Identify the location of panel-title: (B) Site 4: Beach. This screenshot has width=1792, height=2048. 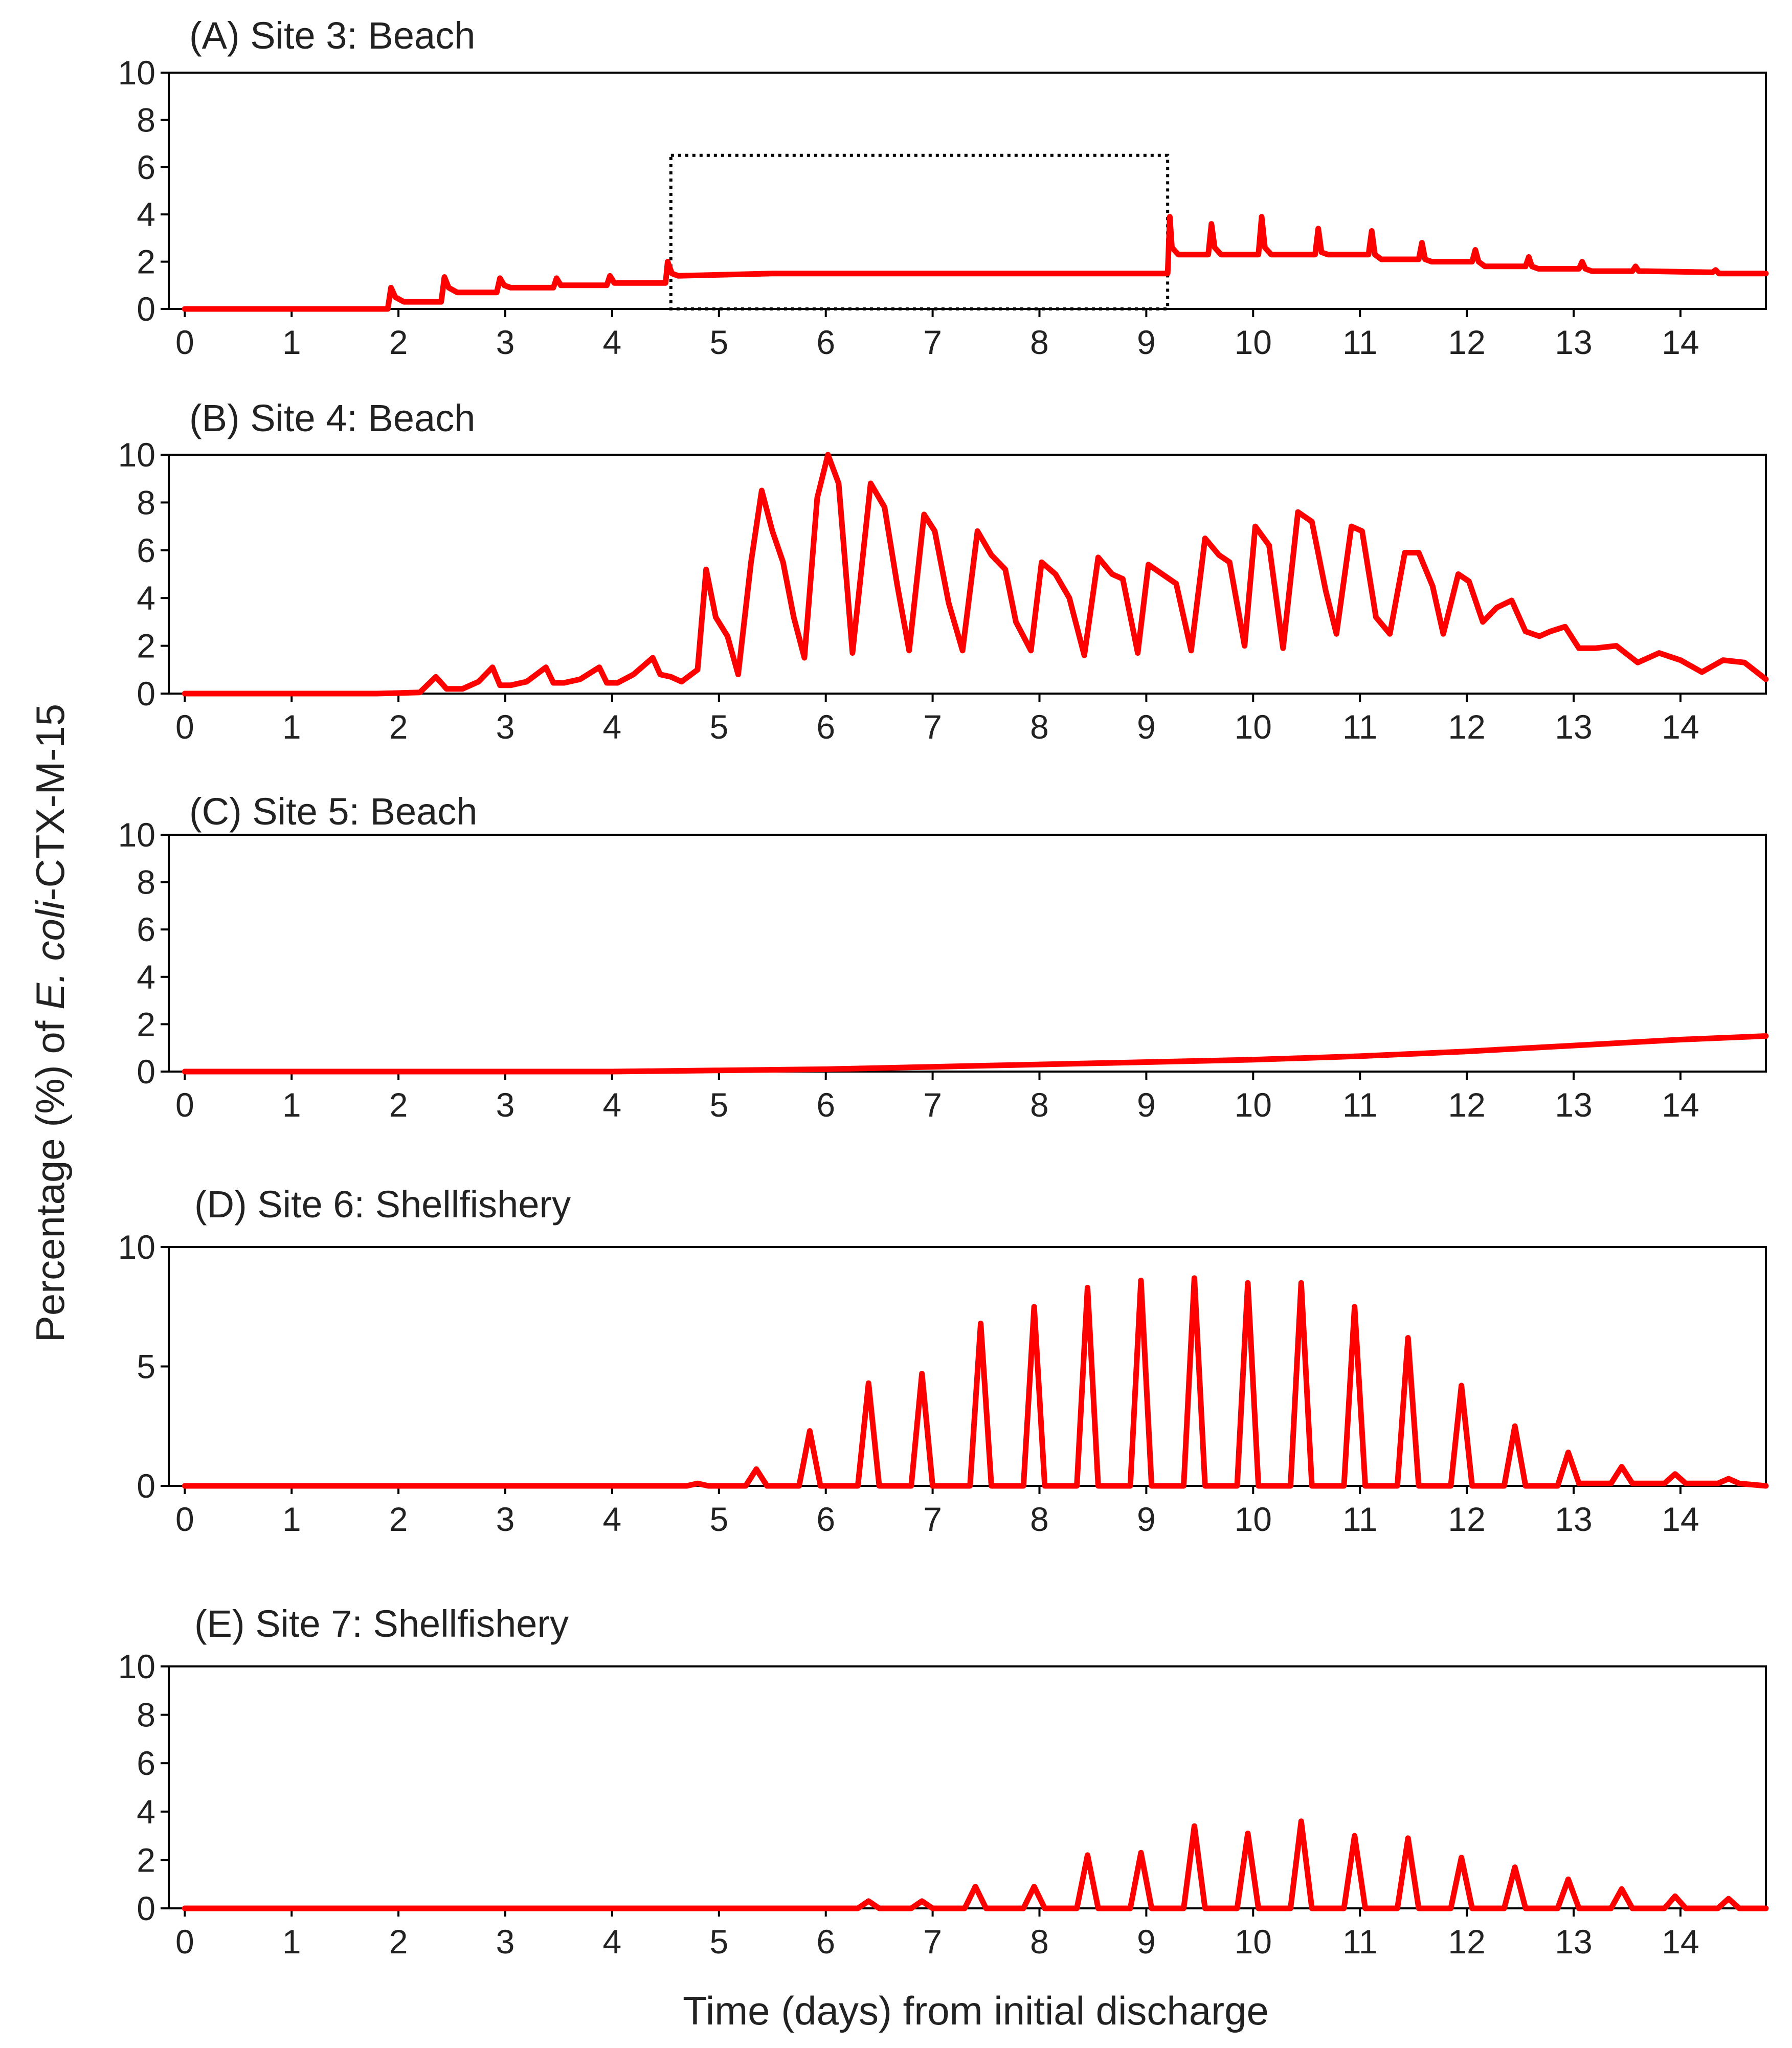
(332, 418).